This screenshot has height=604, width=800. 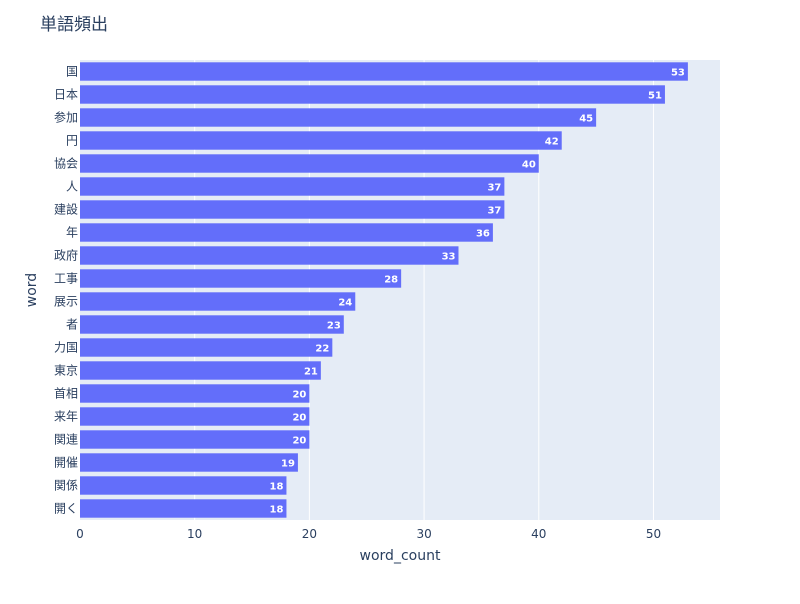 I want to click on bar-value-label: 40, so click(x=529, y=165).